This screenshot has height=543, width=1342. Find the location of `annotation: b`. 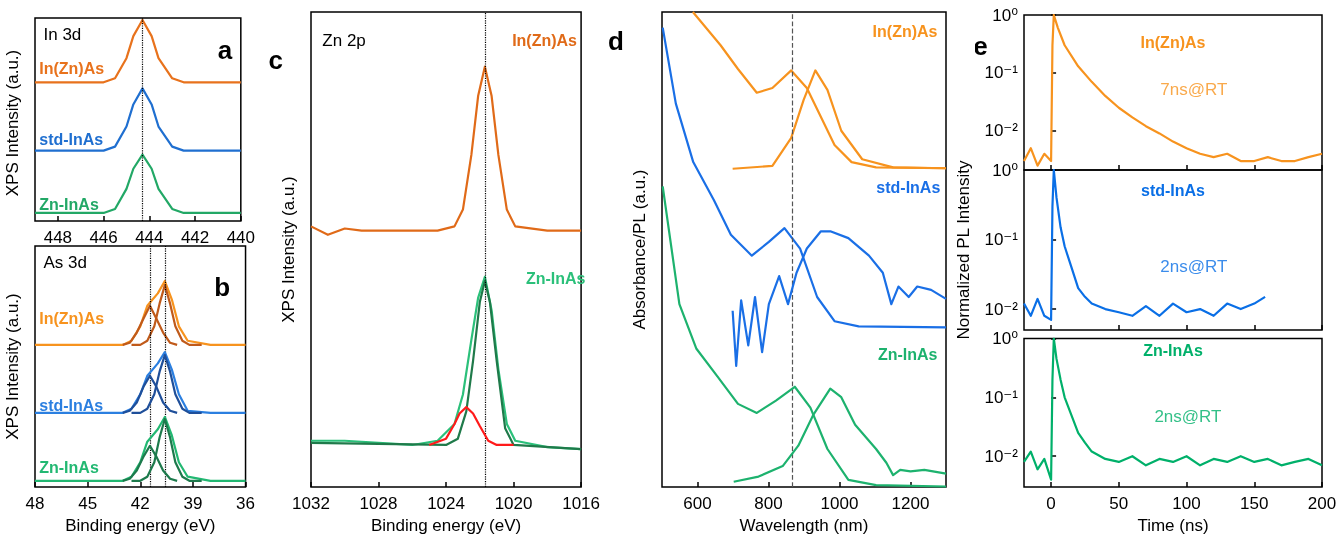

annotation: b is located at coordinates (222, 286).